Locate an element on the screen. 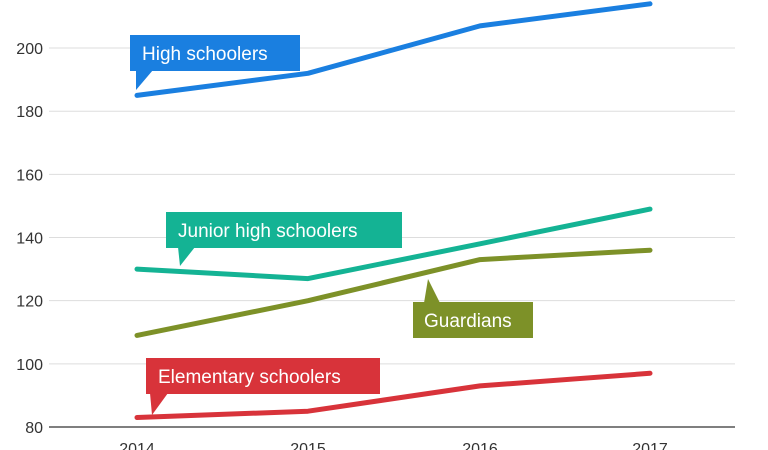 The height and width of the screenshot is (450, 768). y-tick-label: 160 is located at coordinates (29, 175).